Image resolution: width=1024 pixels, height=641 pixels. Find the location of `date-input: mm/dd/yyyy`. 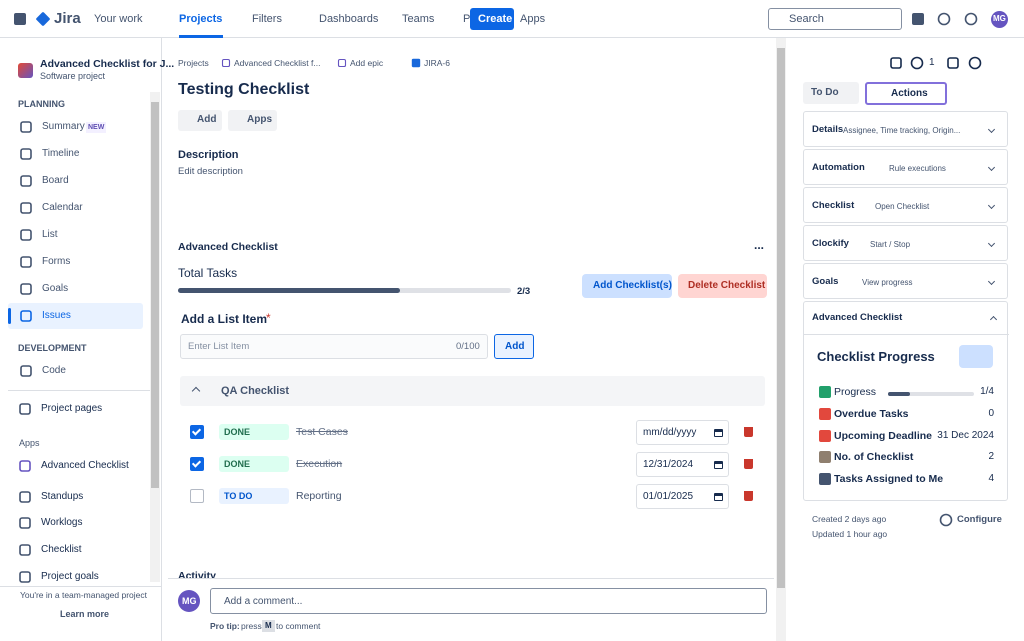

date-input: mm/dd/yyyy is located at coordinates (682, 432).